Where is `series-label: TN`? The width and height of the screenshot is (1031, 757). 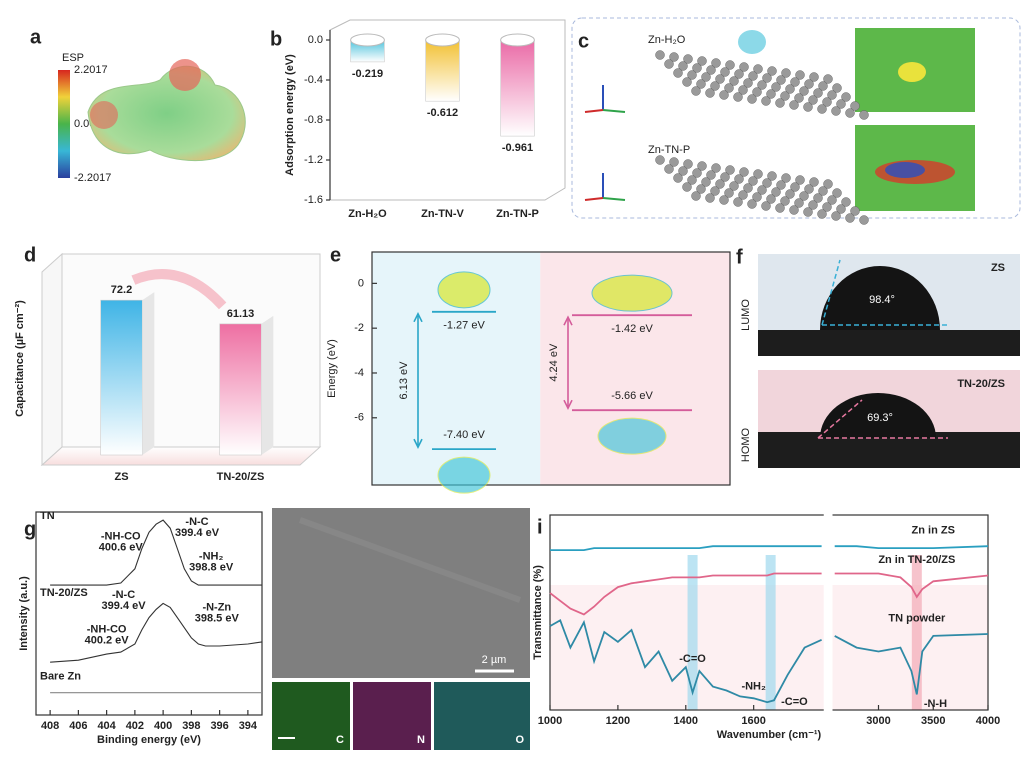 series-label: TN is located at coordinates (47, 516).